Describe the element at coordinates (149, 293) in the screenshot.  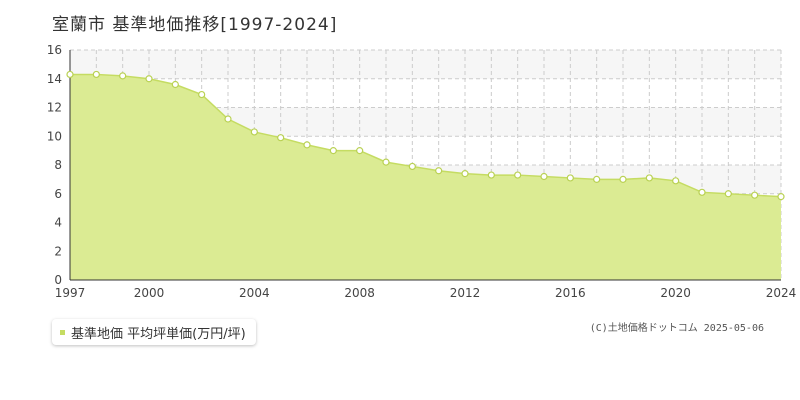
I see `x-tick-label: 2000` at that location.